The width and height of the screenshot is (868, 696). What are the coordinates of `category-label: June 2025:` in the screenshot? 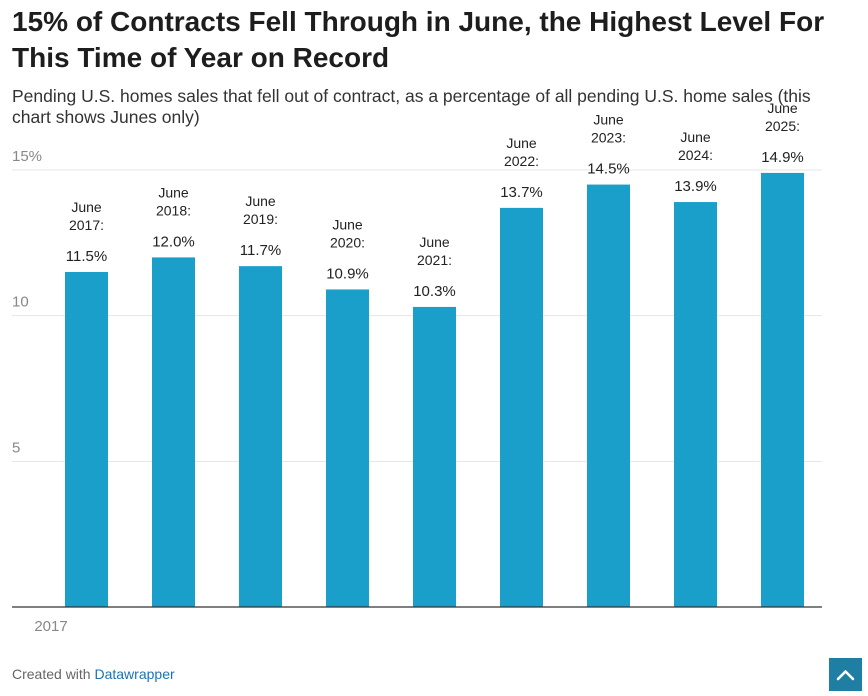 It's located at (782, 117).